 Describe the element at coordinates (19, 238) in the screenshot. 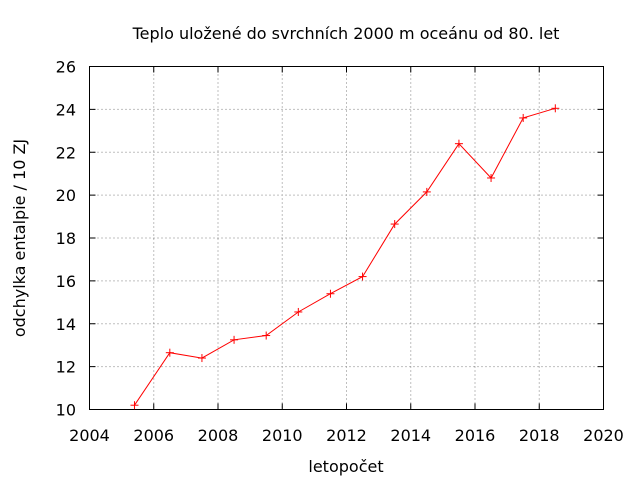

I see `y-axis-label: odchylka entalpie / 10 ZJ` at that location.